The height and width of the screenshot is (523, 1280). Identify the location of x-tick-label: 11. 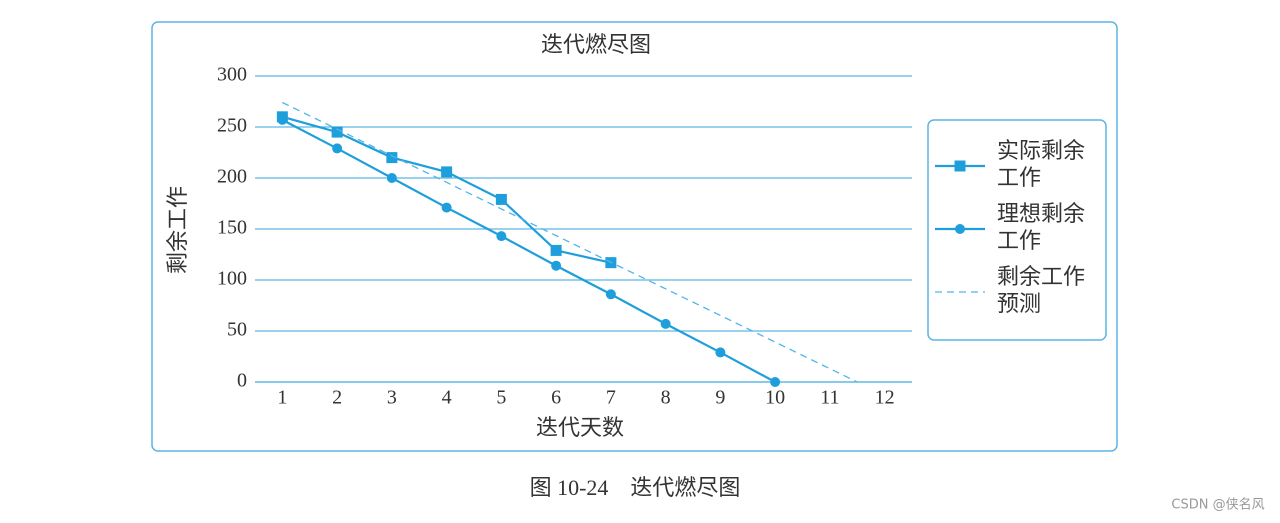
(829, 398).